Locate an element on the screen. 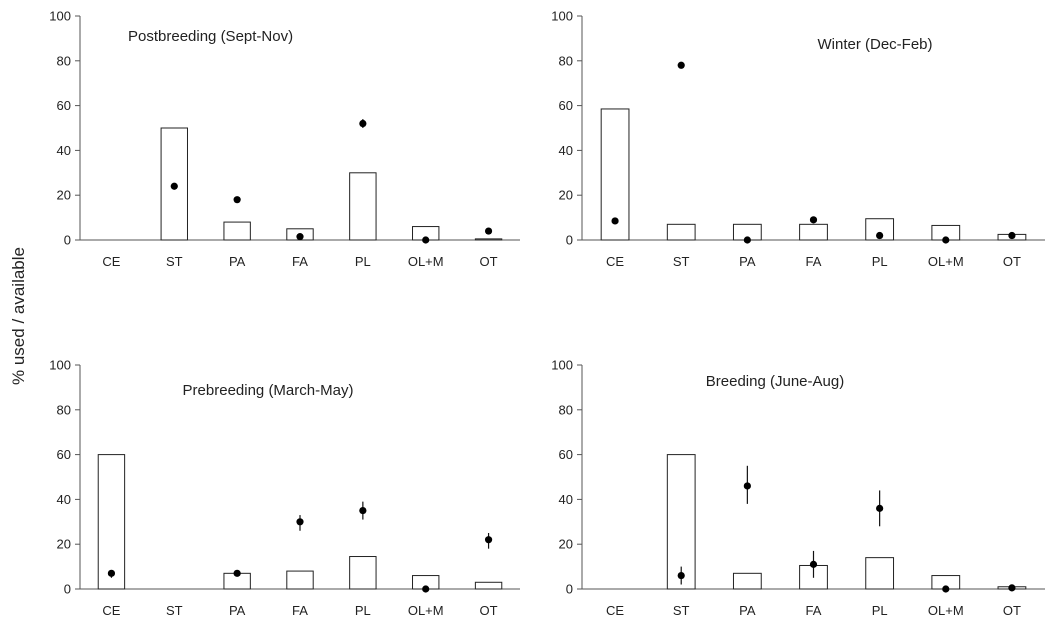 The width and height of the screenshot is (1050, 622). chart-title: Winter (Dec-Feb) is located at coordinates (874, 44).